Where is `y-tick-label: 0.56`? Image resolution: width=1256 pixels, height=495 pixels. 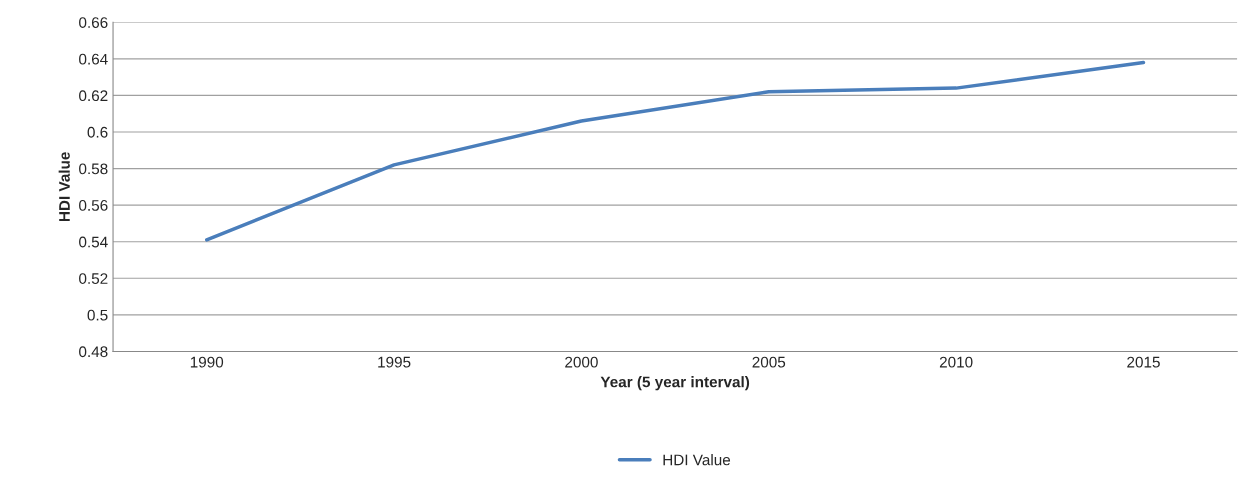 y-tick-label: 0.56 is located at coordinates (93, 205).